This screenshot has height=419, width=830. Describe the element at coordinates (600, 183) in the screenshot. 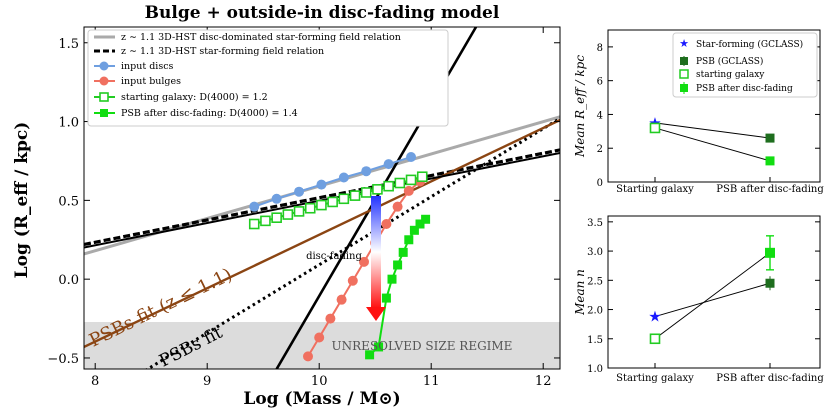

I see `ytick-label: 0` at that location.